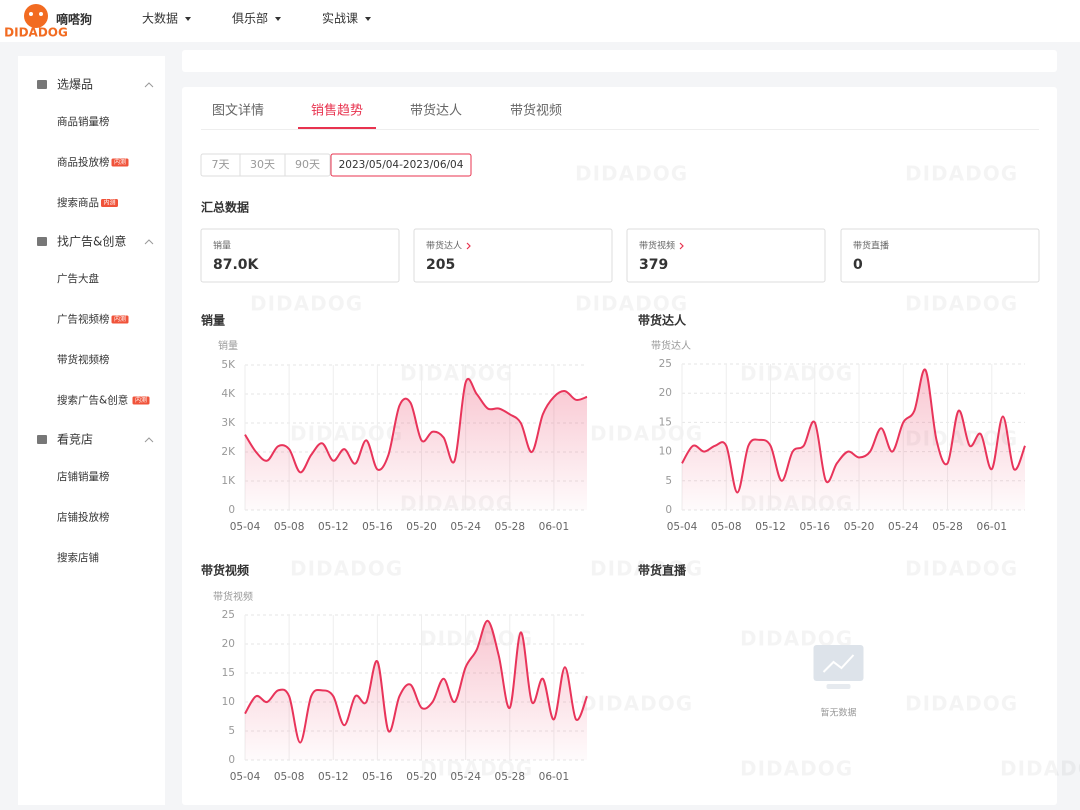 The height and width of the screenshot is (810, 1080). Describe the element at coordinates (307, 164) in the screenshot. I see `date-option: 90天` at that location.